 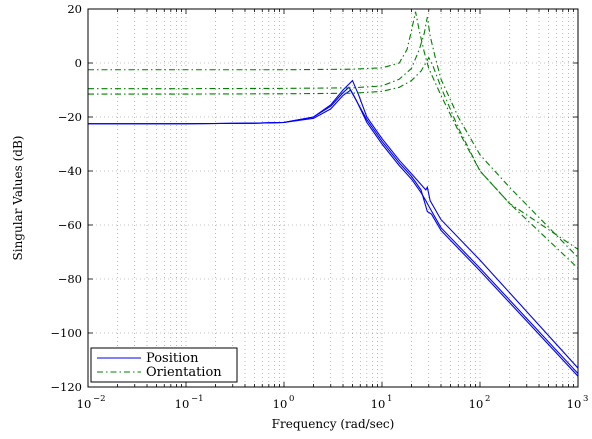 I want to click on x-tick-exponent: −2, so click(x=99, y=399).